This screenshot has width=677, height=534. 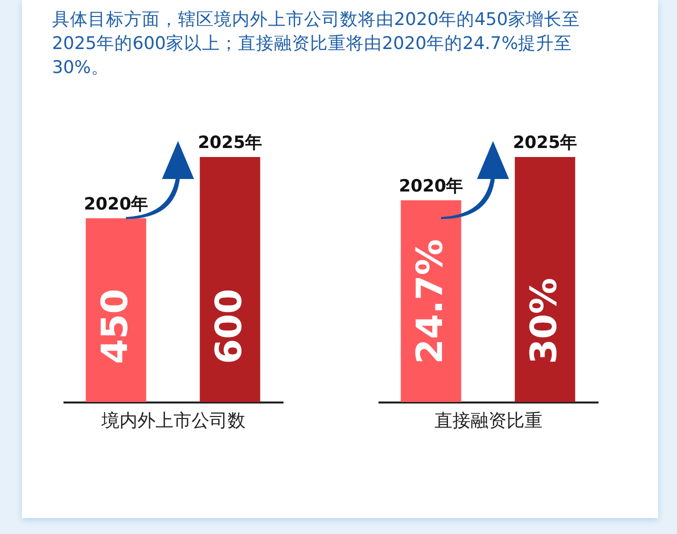 What do you see at coordinates (316, 44) in the screenshot?
I see `chart-title: 具体目标方面，辖区境内外上市公司数将由2020年的450家增长至2025年的600家以上；直接融资比重将由2020年的24.7%提升至30%。` at bounding box center [316, 44].